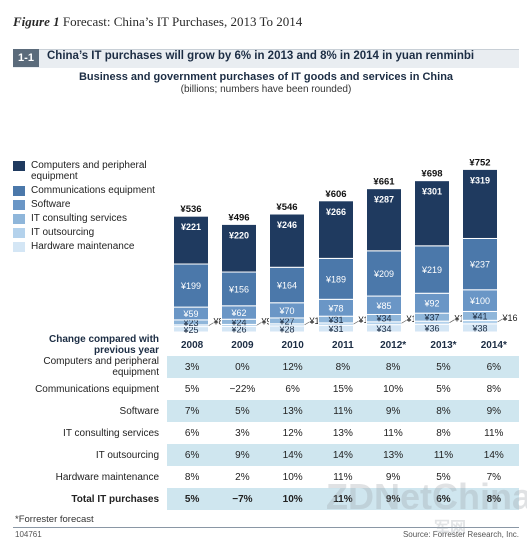 Image resolution: width=532 pixels, height=546 pixels. What do you see at coordinates (384, 200) in the screenshot?
I see `label-computers-and-peripheral-equipment-2012: ¥287` at bounding box center [384, 200].